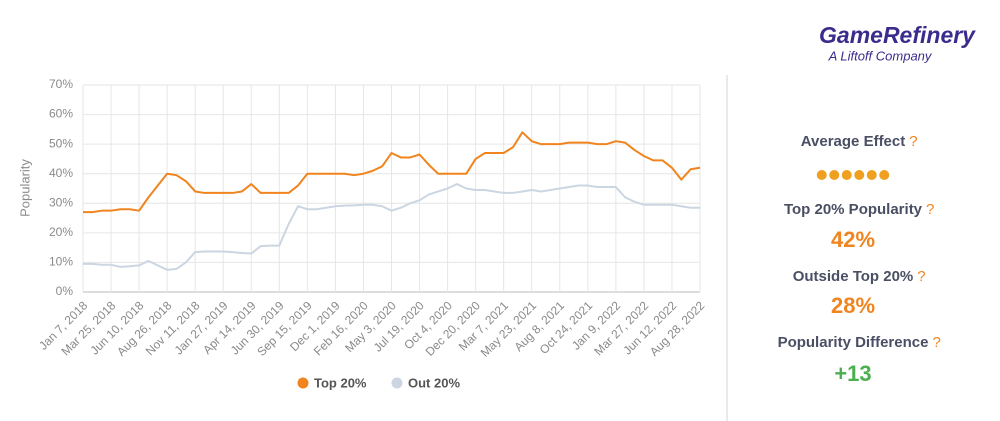 The image size is (1000, 421). I want to click on metric-label: Popularity Difference, so click(853, 342).